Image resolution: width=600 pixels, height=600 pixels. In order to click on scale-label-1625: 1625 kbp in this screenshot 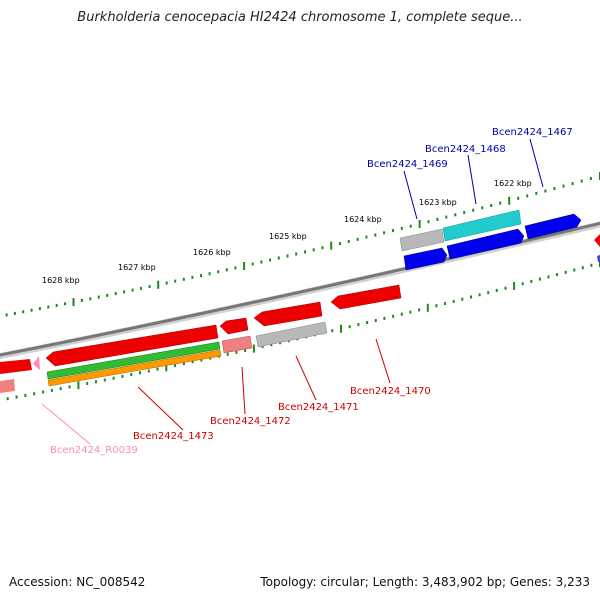, I will do `click(288, 236)`.